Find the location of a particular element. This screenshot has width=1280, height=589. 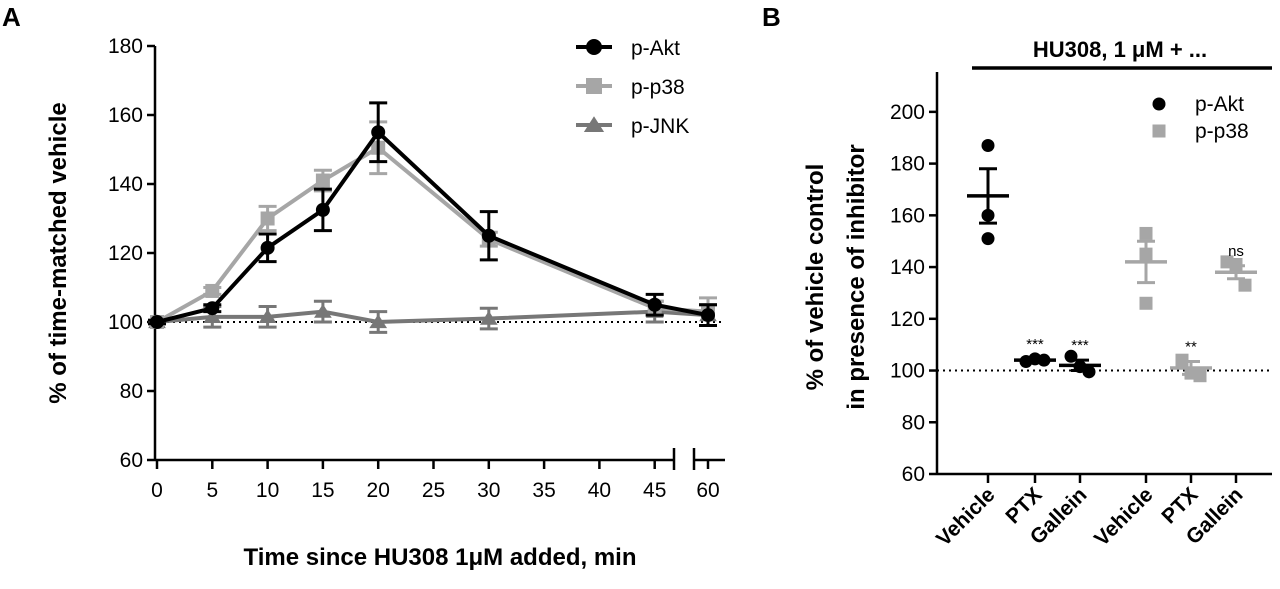

panel-b-y-tick-label: 60 is located at coordinates (913, 474).